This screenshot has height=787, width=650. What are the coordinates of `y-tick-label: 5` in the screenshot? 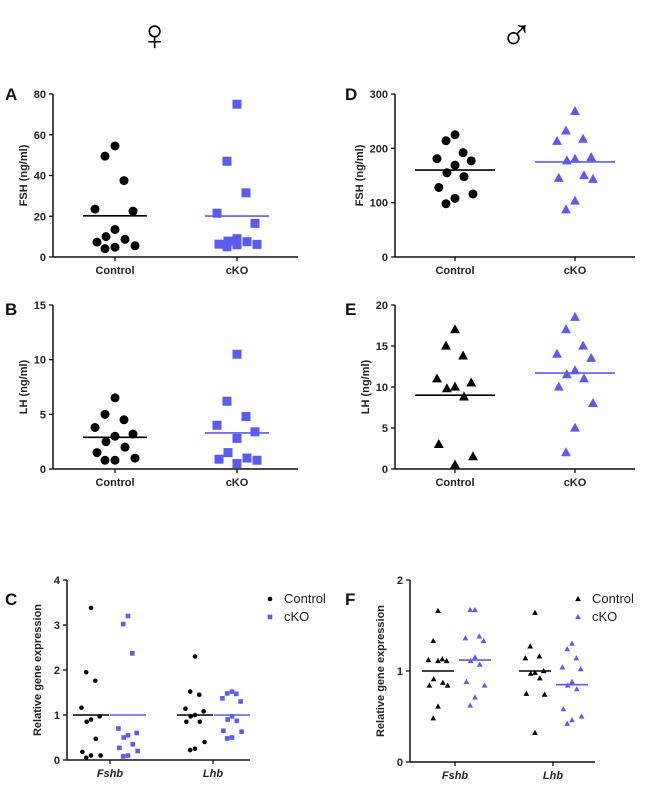 It's located at (43, 415).